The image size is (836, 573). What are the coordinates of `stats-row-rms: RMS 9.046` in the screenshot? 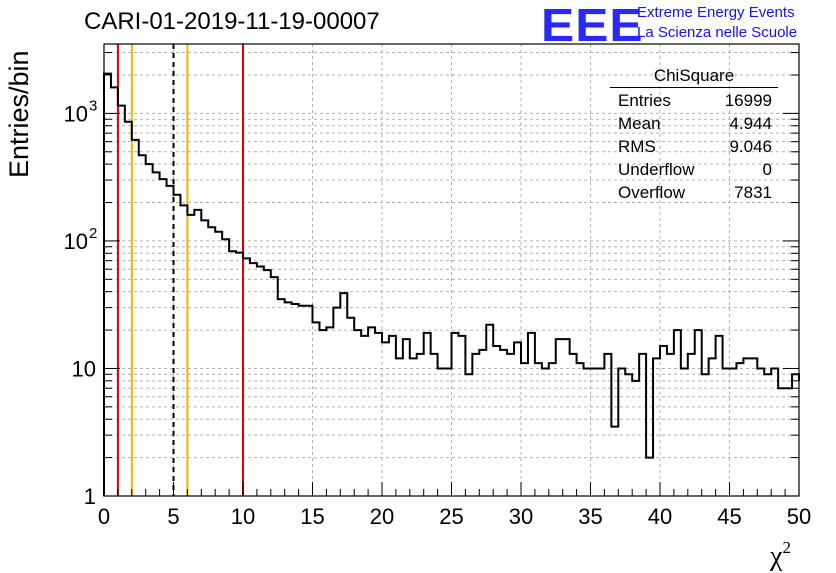 It's located at (694, 148).